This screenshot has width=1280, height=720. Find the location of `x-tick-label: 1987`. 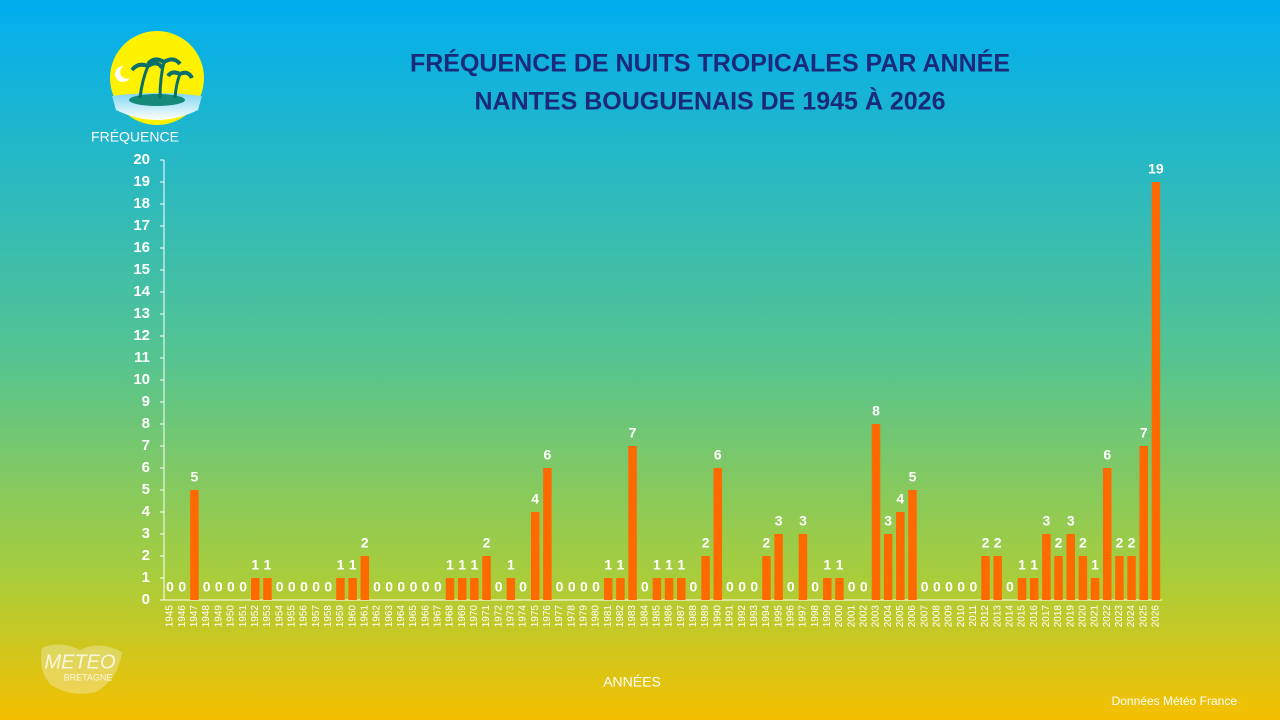

x-tick-label: 1987 is located at coordinates (681, 616).